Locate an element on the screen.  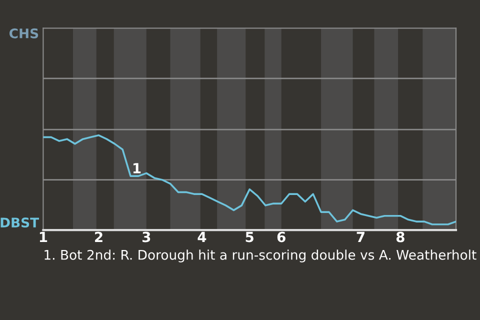
x-tick-label: 8 is located at coordinates (400, 237).